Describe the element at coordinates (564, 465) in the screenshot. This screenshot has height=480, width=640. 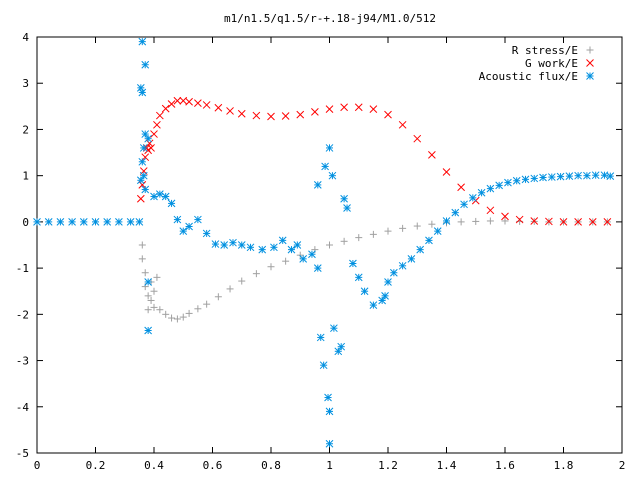
I see `x-tick-label: 1.8` at that location.